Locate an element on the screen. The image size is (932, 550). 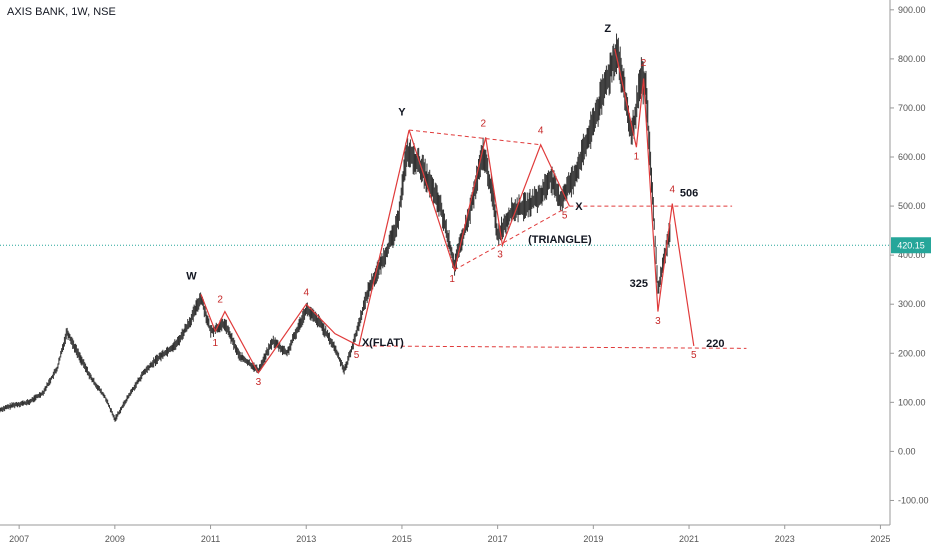
annotation-label: X(FLAT) is located at coordinates (383, 343).